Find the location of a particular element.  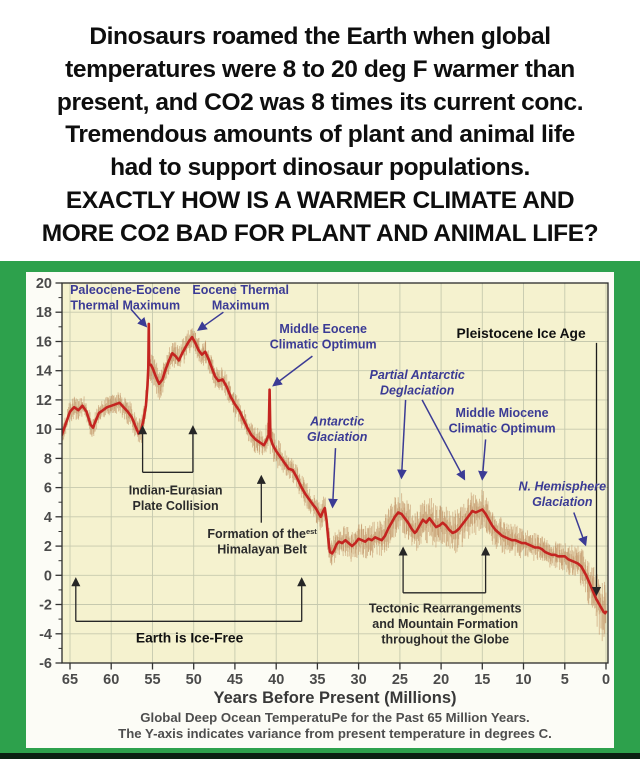

y-tick-label: 4 is located at coordinates (48, 518).